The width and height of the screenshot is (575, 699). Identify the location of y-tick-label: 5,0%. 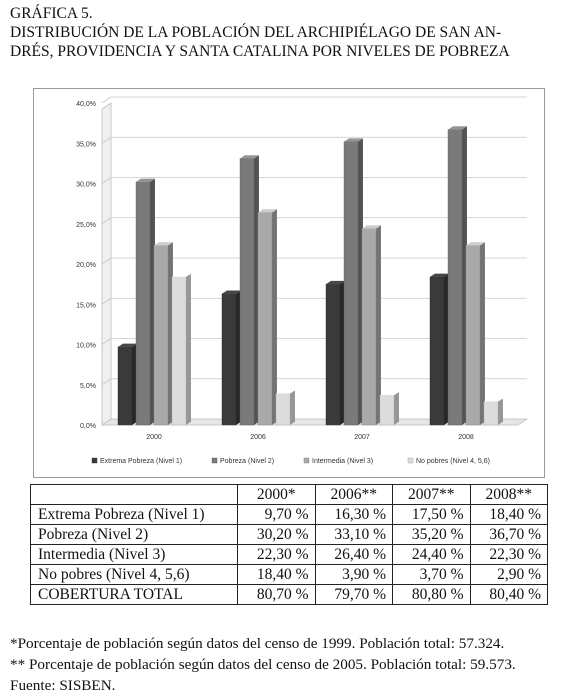
(88, 386).